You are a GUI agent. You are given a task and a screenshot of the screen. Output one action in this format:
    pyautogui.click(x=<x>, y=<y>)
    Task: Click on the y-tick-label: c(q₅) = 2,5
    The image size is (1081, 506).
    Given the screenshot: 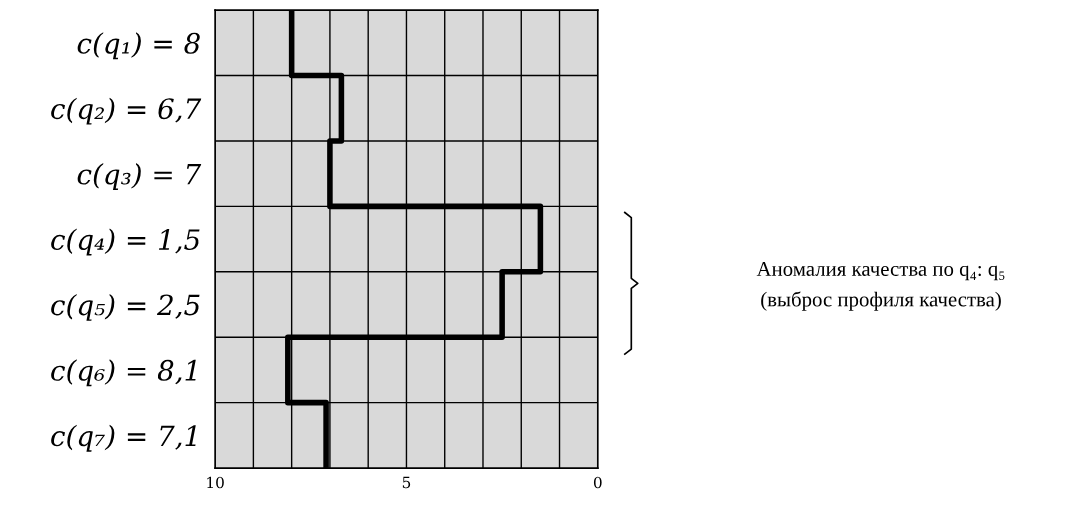 What is the action you would take?
    pyautogui.click(x=125, y=307)
    